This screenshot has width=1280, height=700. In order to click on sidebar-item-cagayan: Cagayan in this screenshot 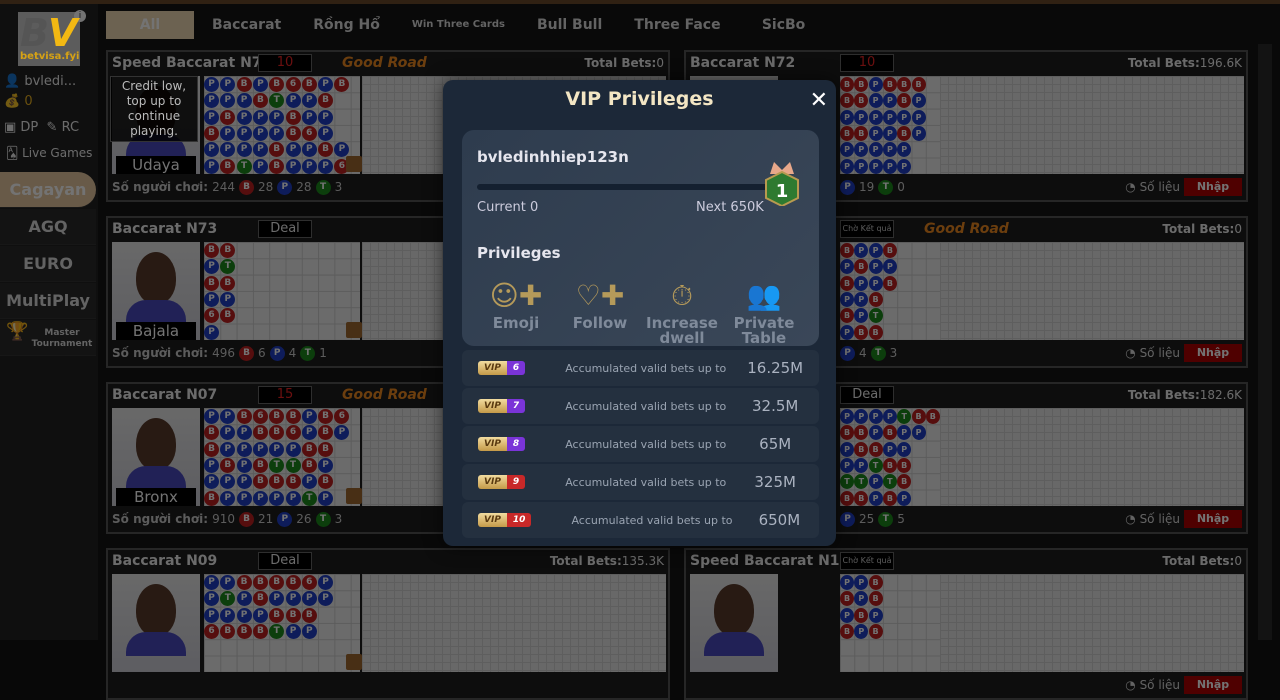, I will do `click(48, 190)`.